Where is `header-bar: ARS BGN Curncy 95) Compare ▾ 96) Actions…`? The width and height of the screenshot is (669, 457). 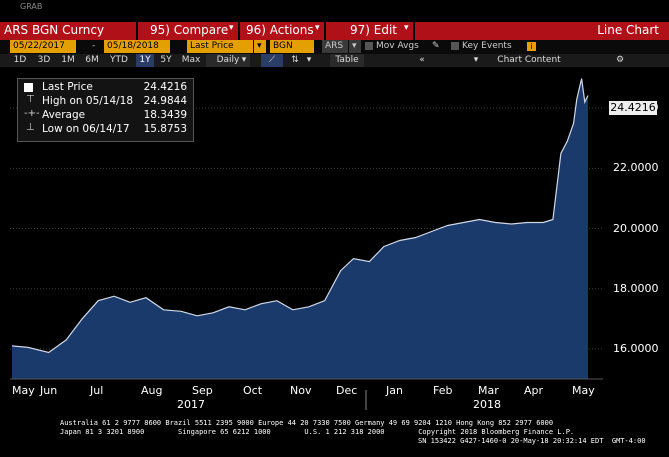
header-bar: ARS BGN Curncy 95) Compare ▾ 96) Actions… is located at coordinates (334, 31).